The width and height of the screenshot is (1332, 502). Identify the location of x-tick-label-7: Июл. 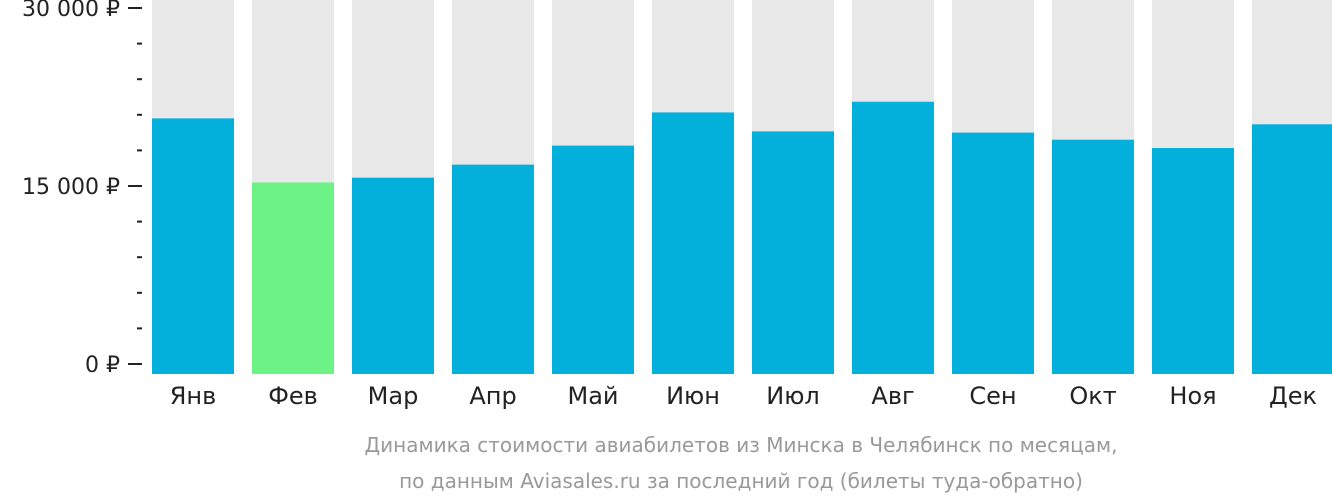
(793, 396).